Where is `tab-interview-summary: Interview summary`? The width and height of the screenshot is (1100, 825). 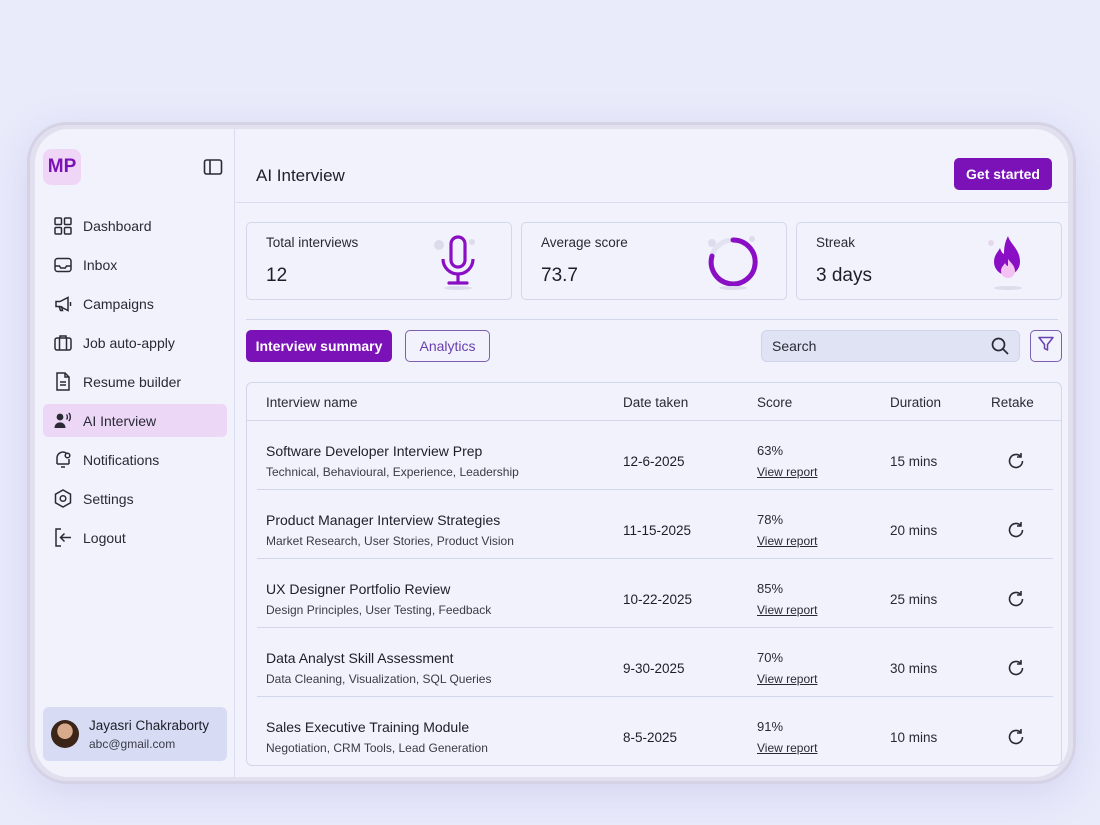
tab-interview-summary: Interview summary is located at coordinates (319, 346).